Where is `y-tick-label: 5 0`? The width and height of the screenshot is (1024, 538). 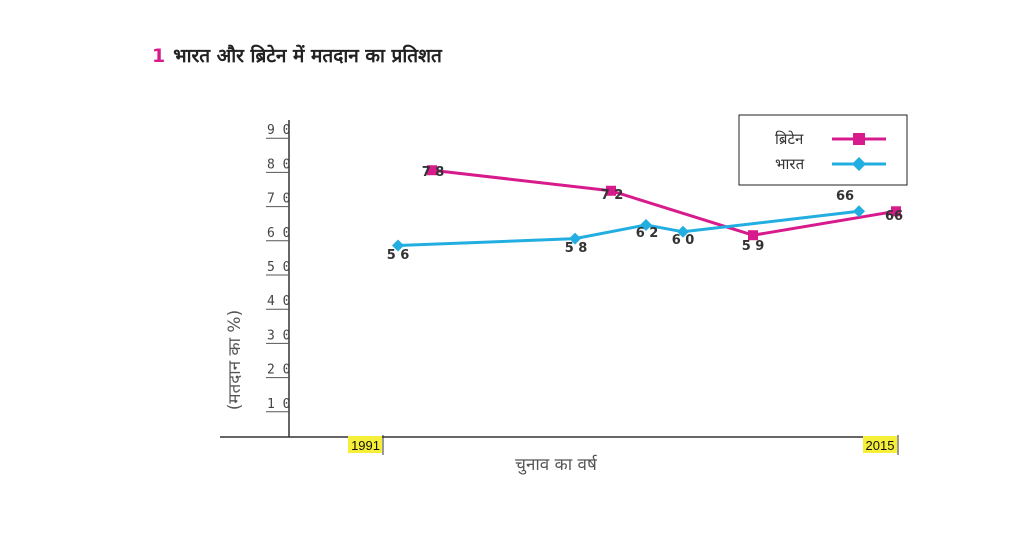
y-tick-label: 5 0 is located at coordinates (278, 267).